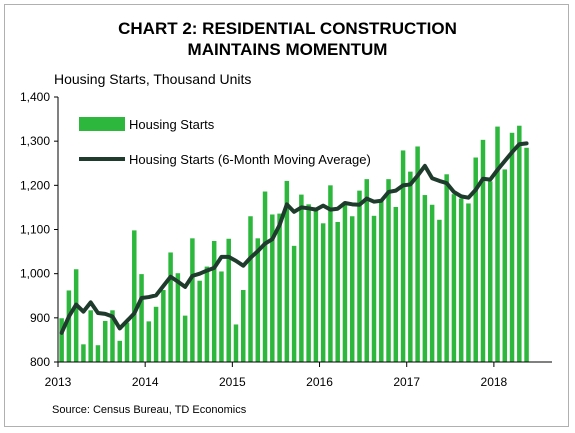 The width and height of the screenshot is (575, 433). I want to click on chart-title-line-1: CHART 2: RESIDENTIAL CONSTRUCTION, so click(287, 28).